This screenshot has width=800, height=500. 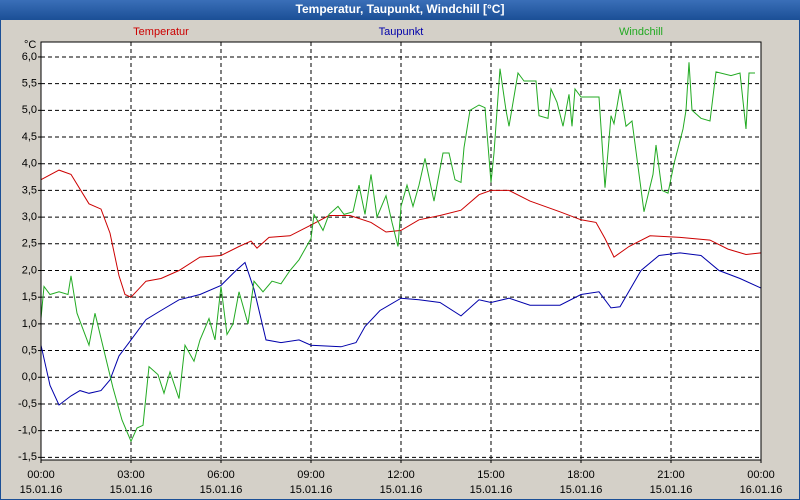 I want to click on x-tick-date: 16.01.16, so click(x=761, y=490).